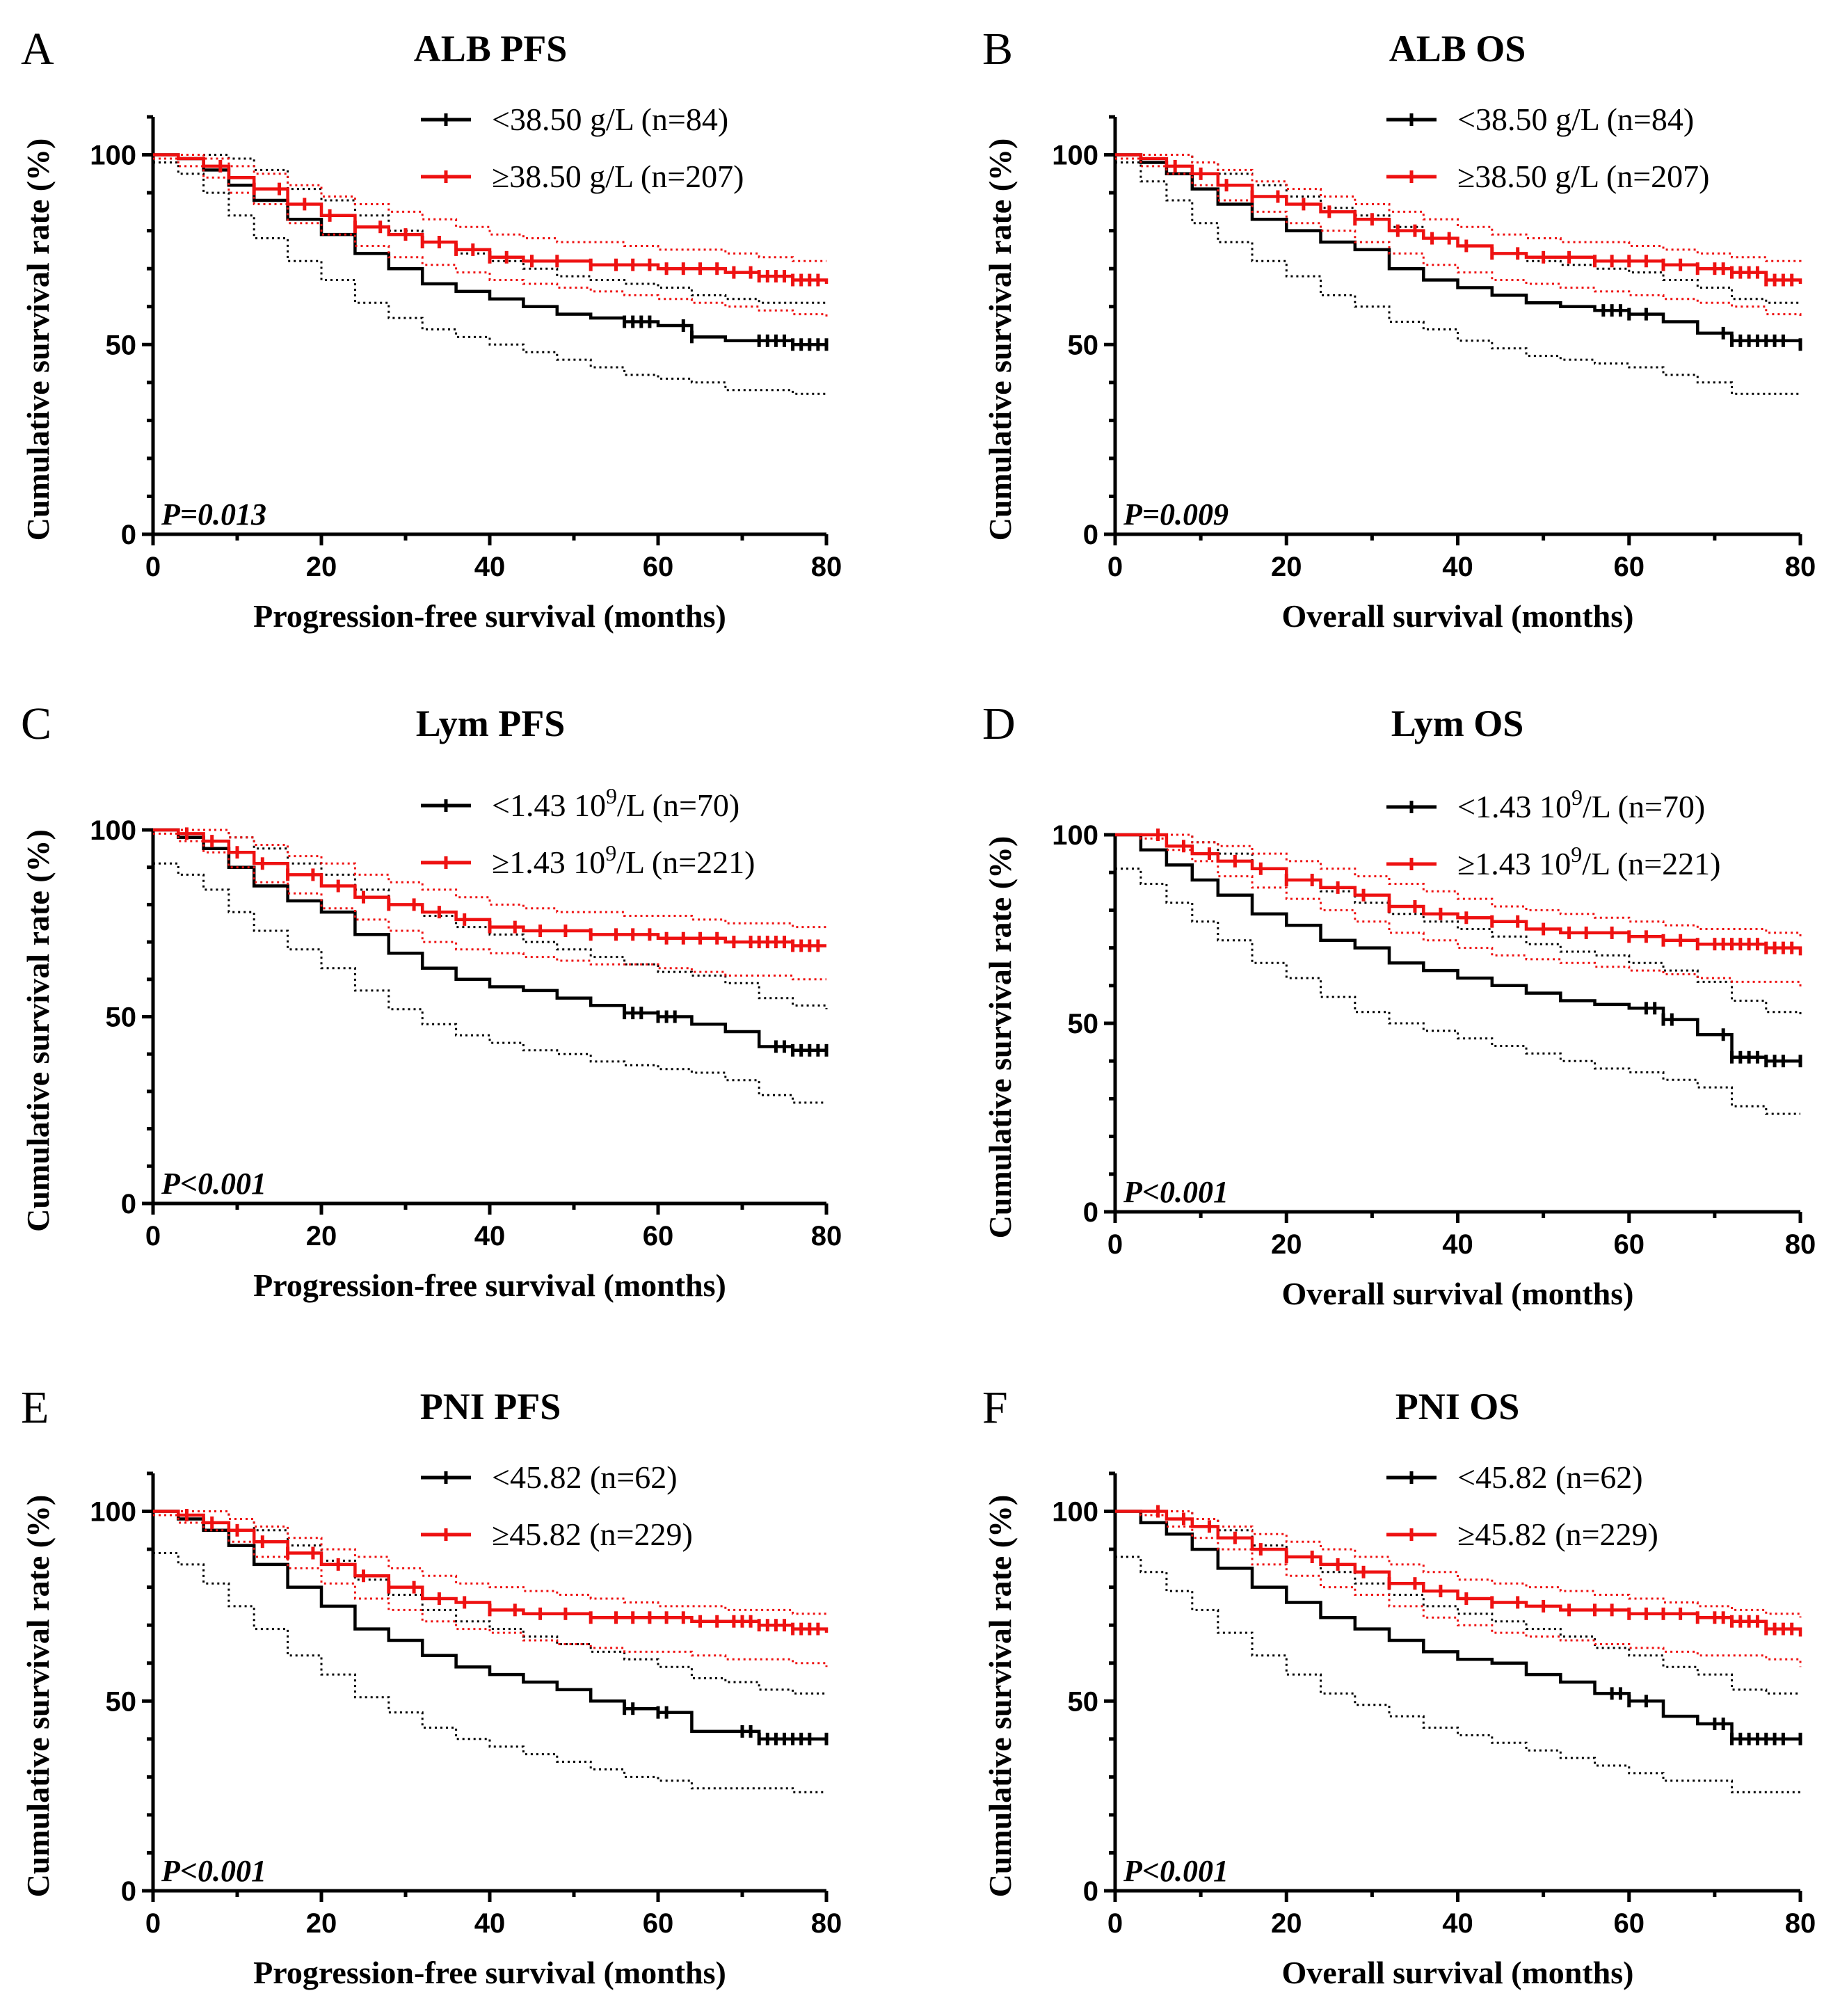 The height and width of the screenshot is (2016, 1840). Describe the element at coordinates (585, 1477) in the screenshot. I see `legend-label: <45.82 (n=62)` at that location.